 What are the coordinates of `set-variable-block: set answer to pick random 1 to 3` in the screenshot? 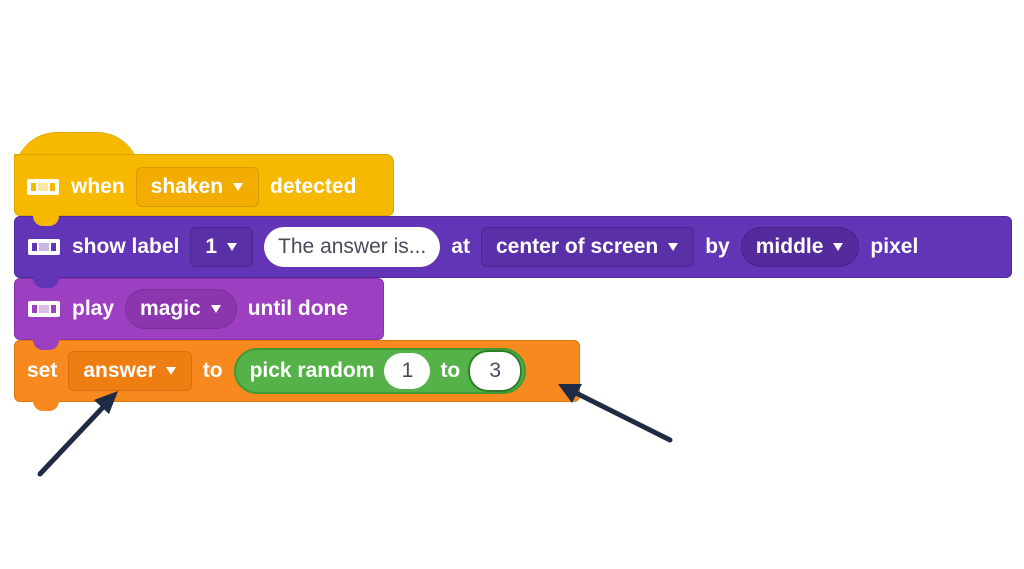 It's located at (297, 375).